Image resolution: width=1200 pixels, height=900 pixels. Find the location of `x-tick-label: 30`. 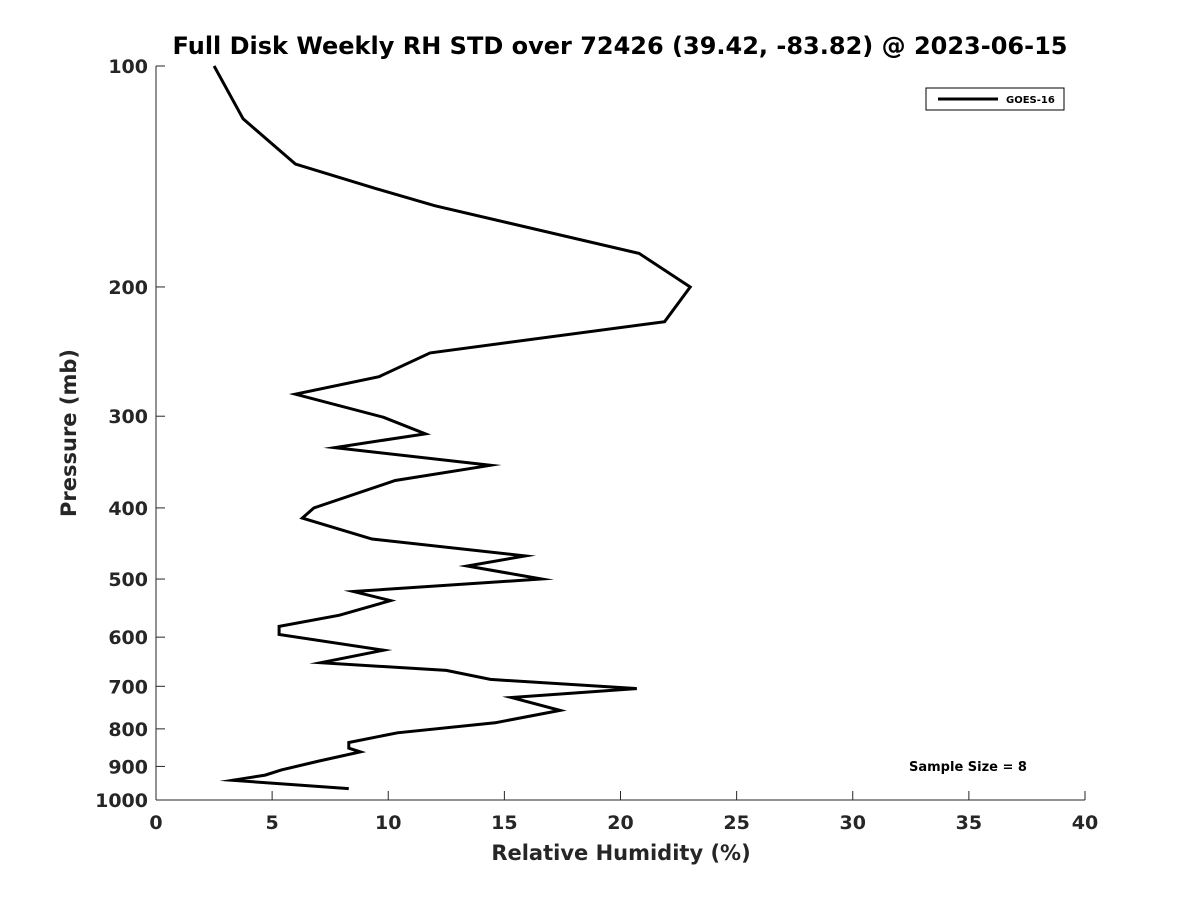

x-tick-label: 30 is located at coordinates (853, 823).